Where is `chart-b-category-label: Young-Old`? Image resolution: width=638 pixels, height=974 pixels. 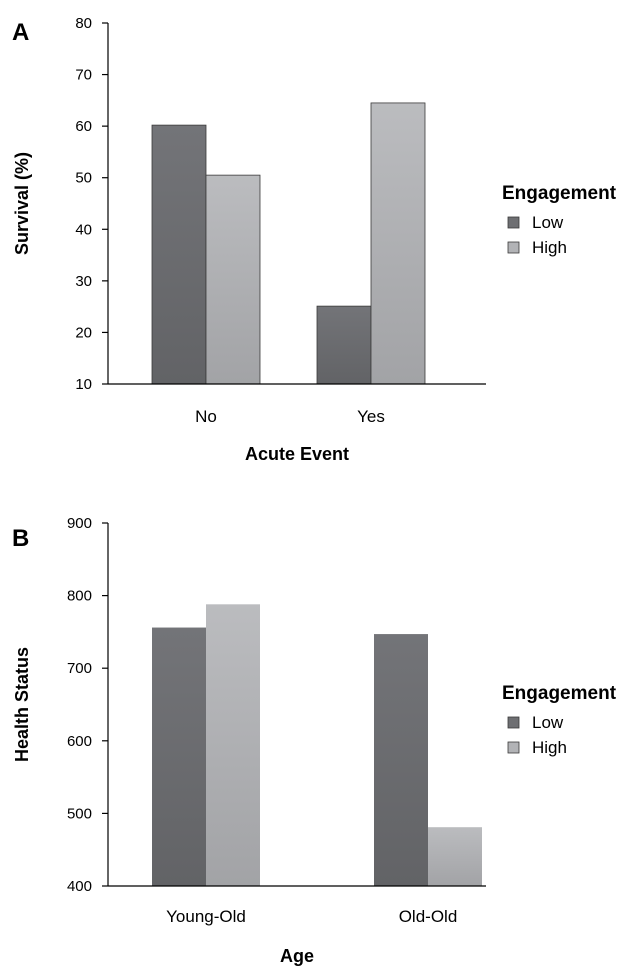 chart-b-category-label: Young-Old is located at coordinates (206, 916).